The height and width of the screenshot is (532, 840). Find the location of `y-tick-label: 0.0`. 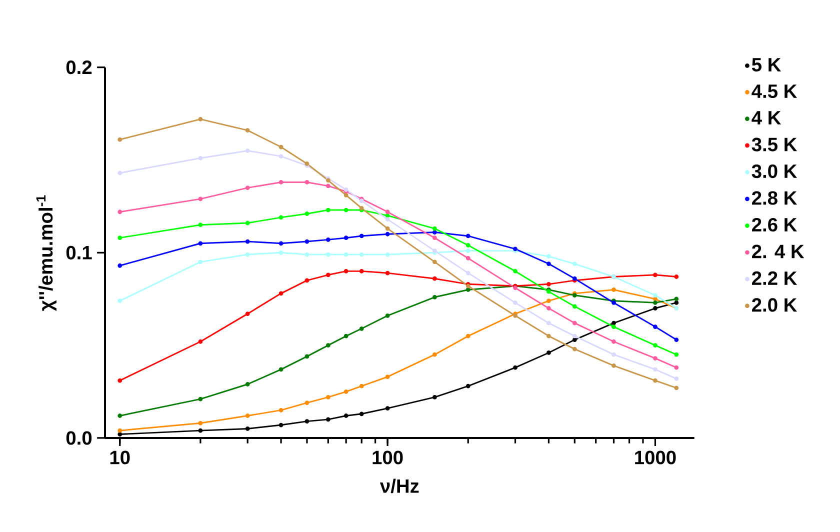

y-tick-label: 0.0 is located at coordinates (79, 438).